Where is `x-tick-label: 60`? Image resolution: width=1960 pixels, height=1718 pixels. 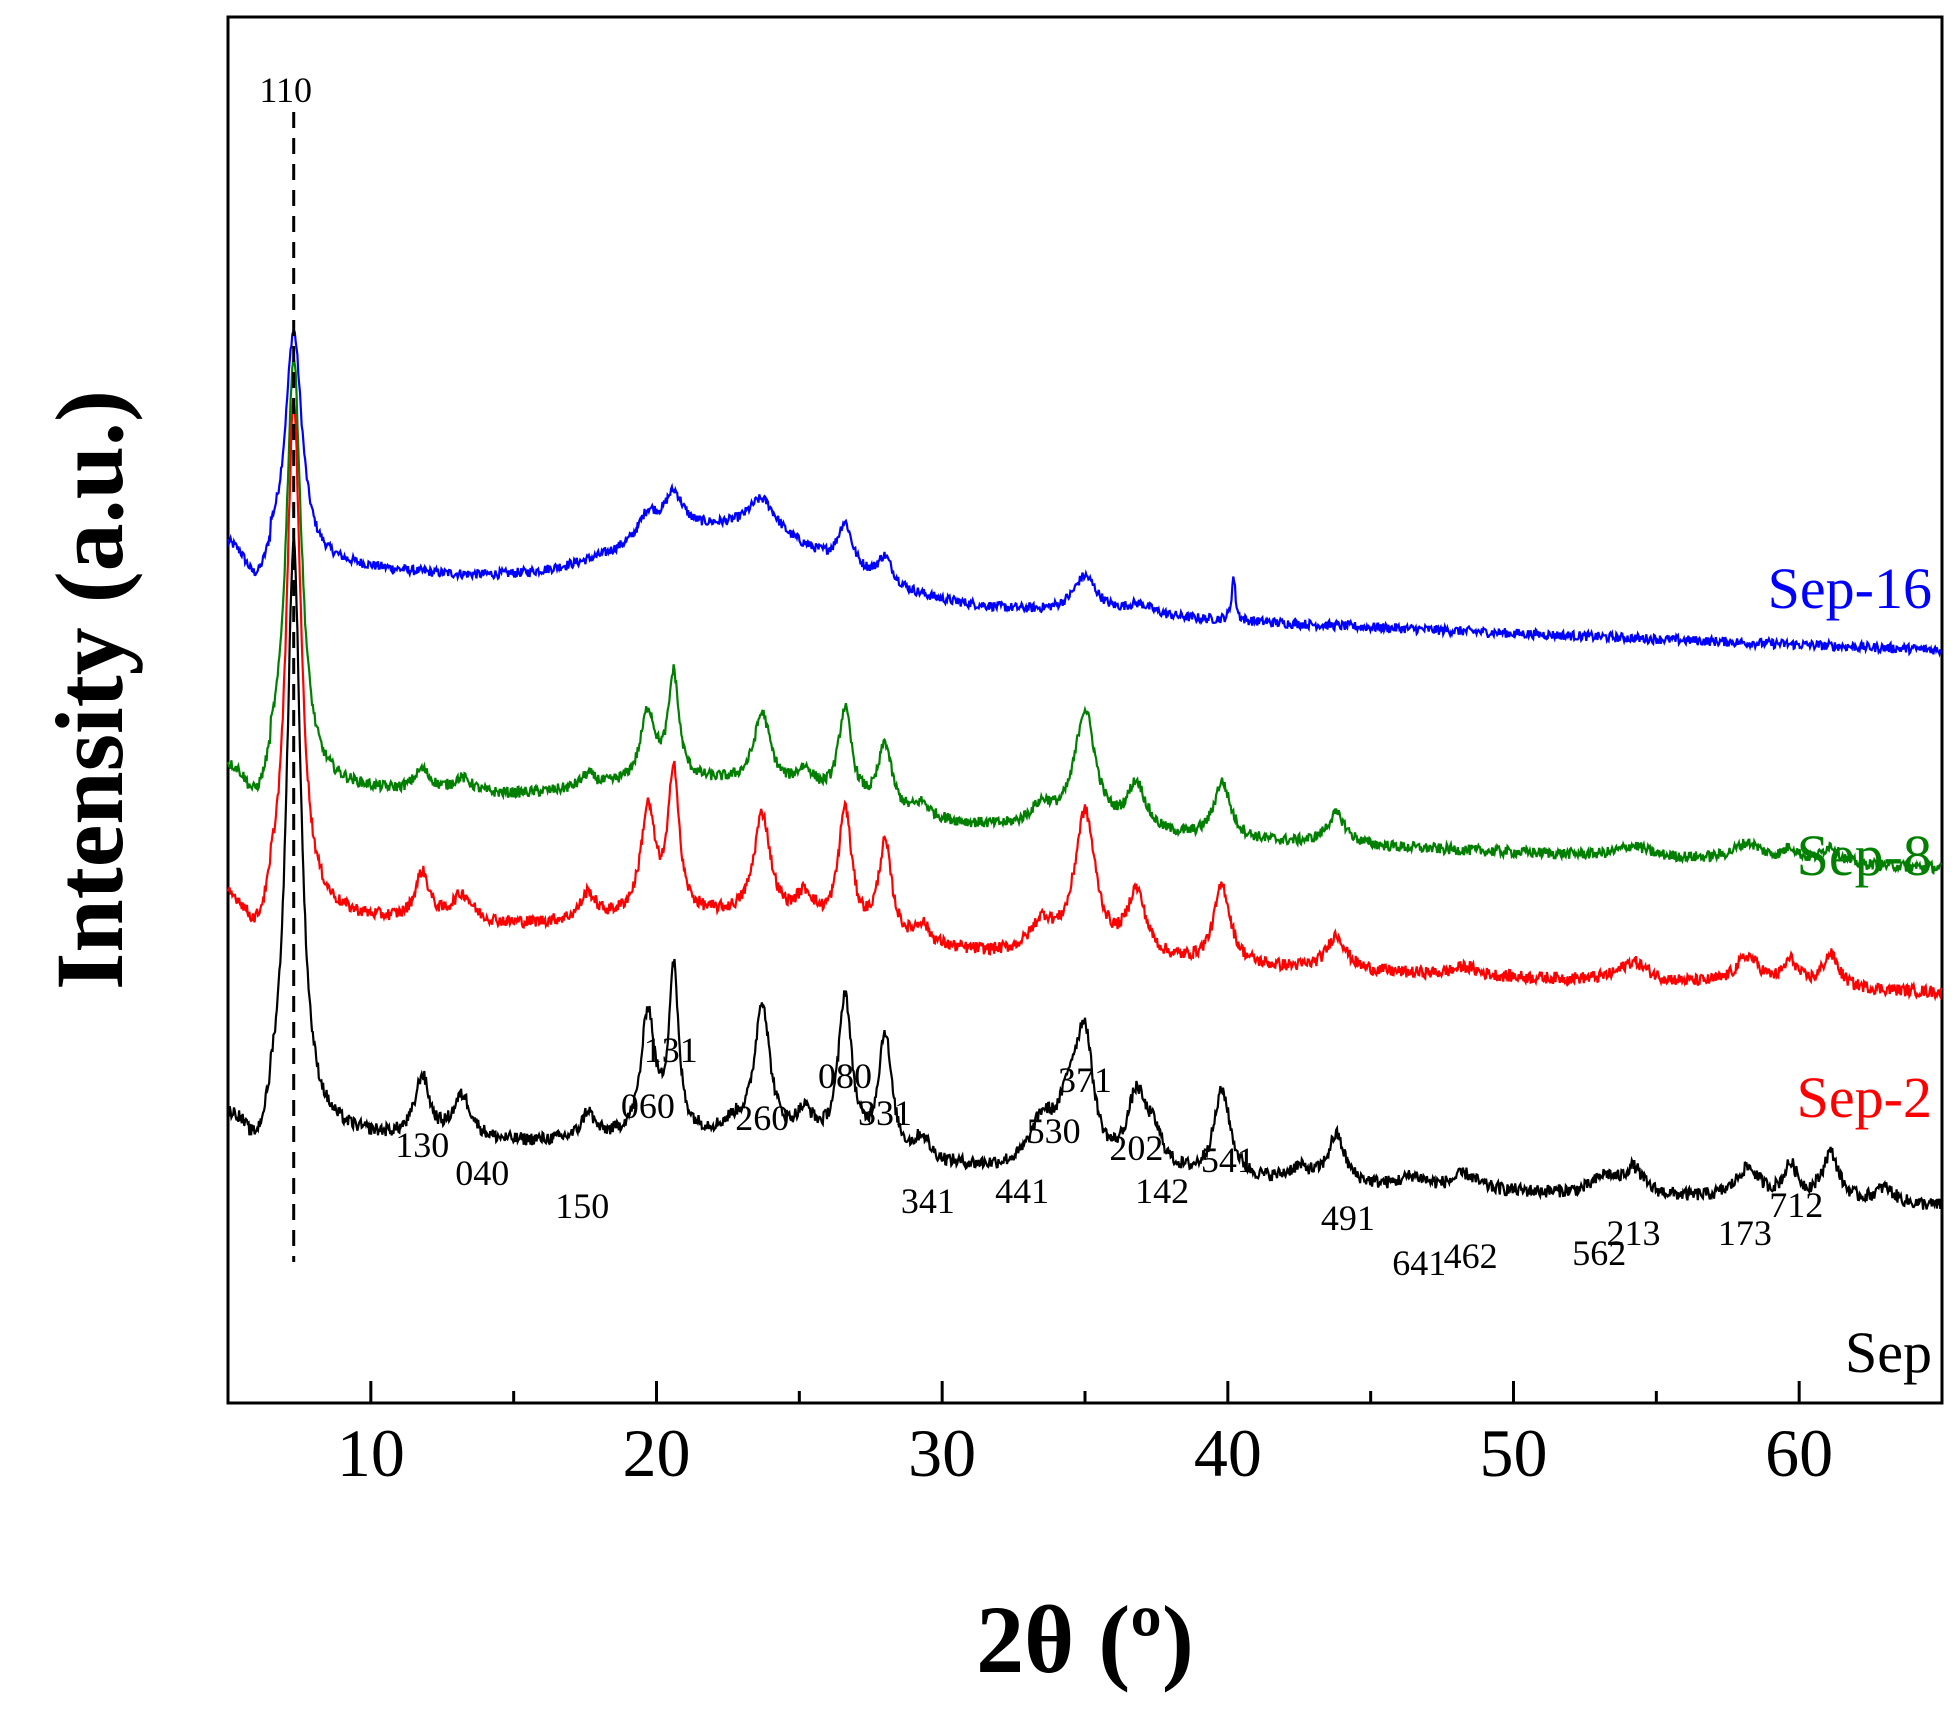
x-tick-label: 60 is located at coordinates (1799, 1453).